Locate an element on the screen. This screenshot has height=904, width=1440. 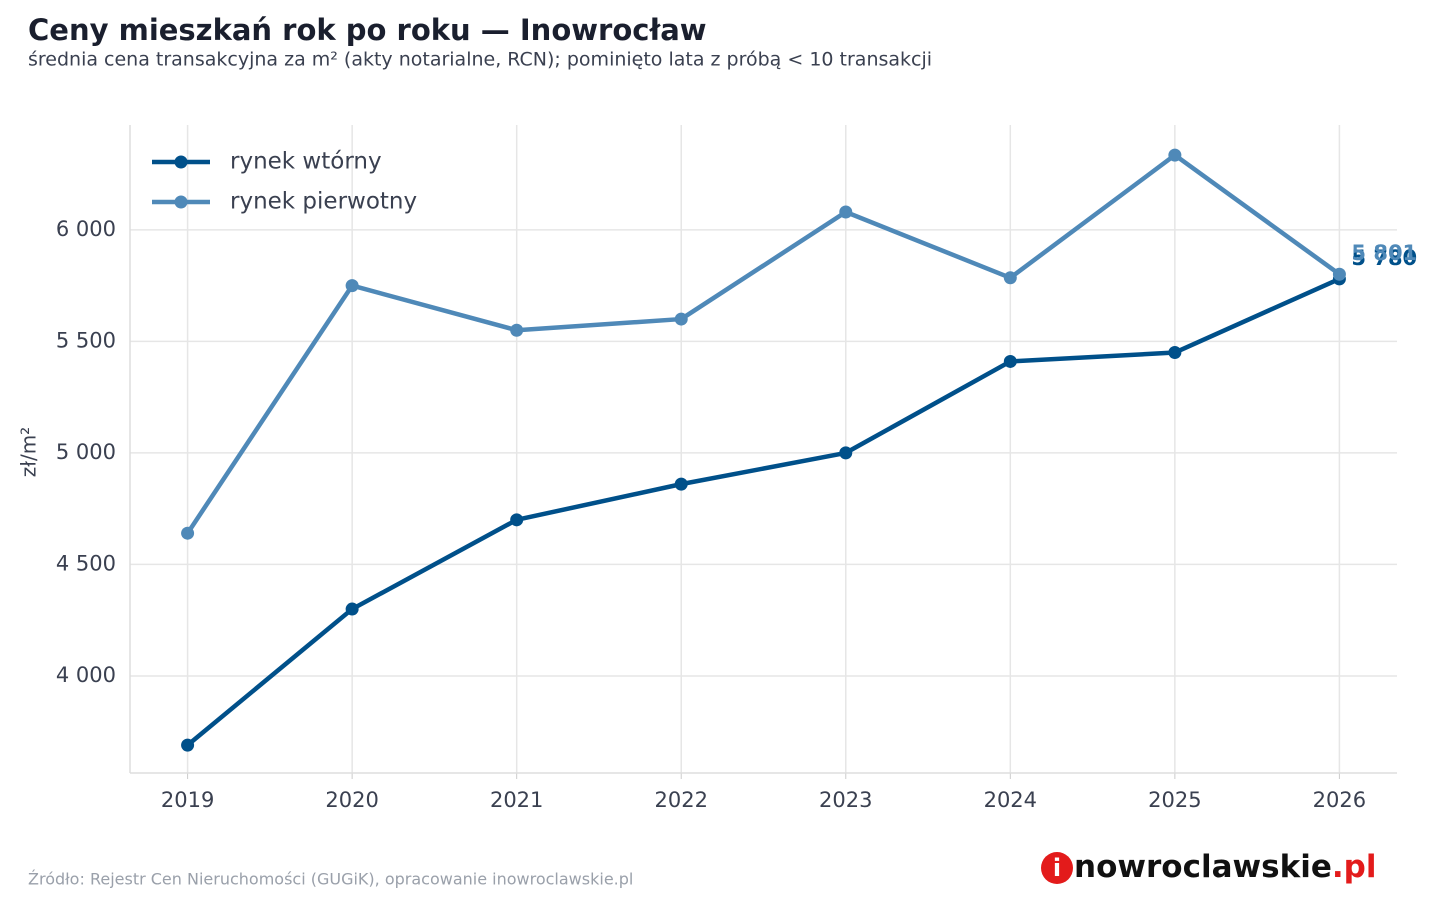
x-tick-label: 2023 is located at coordinates (845, 800).